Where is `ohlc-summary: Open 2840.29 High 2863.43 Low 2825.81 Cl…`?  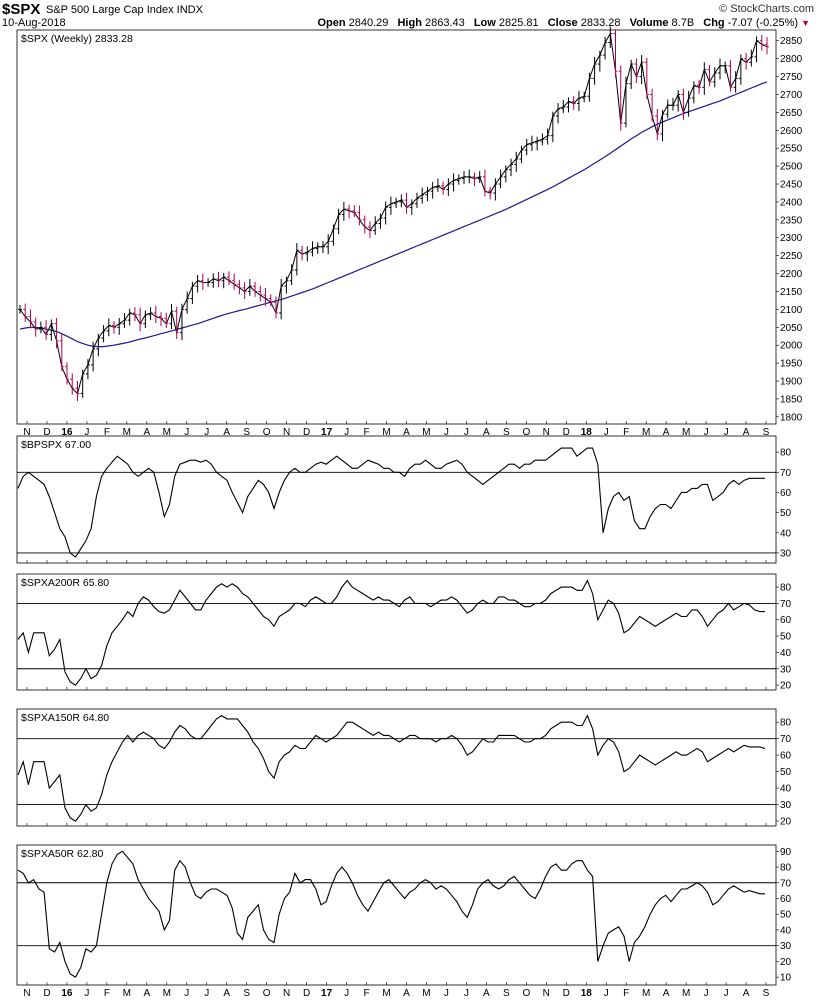 ohlc-summary: Open 2840.29 High 2863.43 Low 2825.81 Cl… is located at coordinates (560, 23).